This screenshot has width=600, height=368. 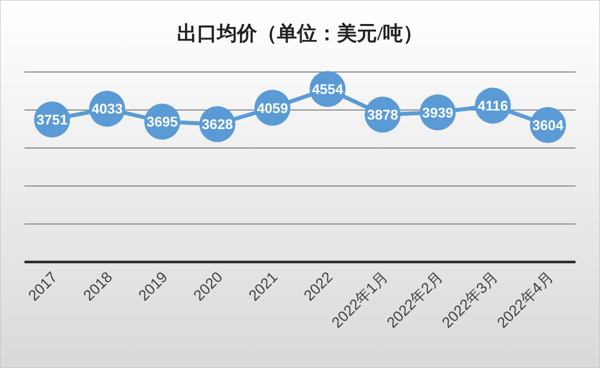 I want to click on data-label: 4033, so click(x=107, y=108).